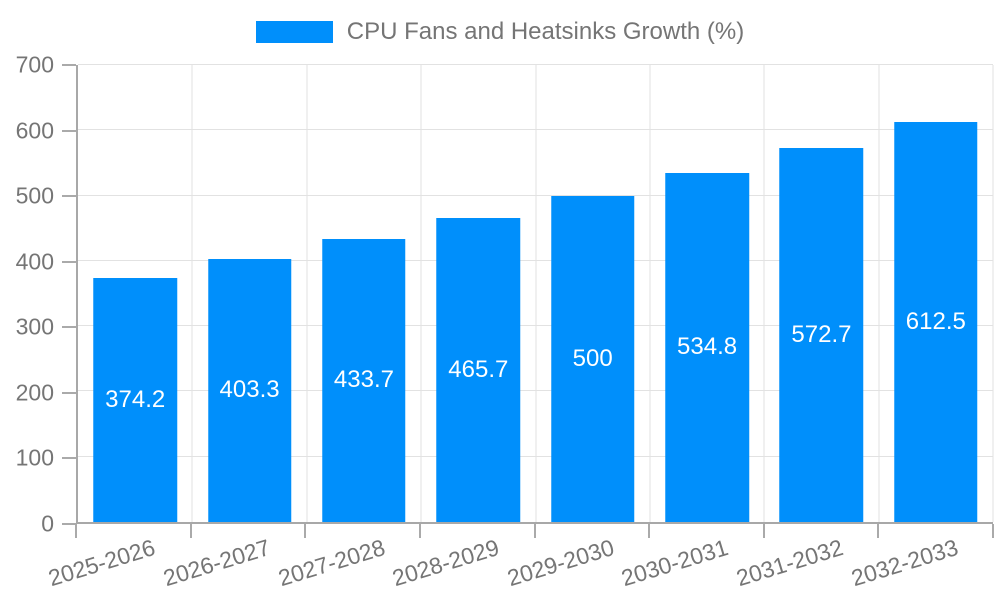  What do you see at coordinates (34, 195) in the screenshot?
I see `y-tick-label: 500` at bounding box center [34, 195].